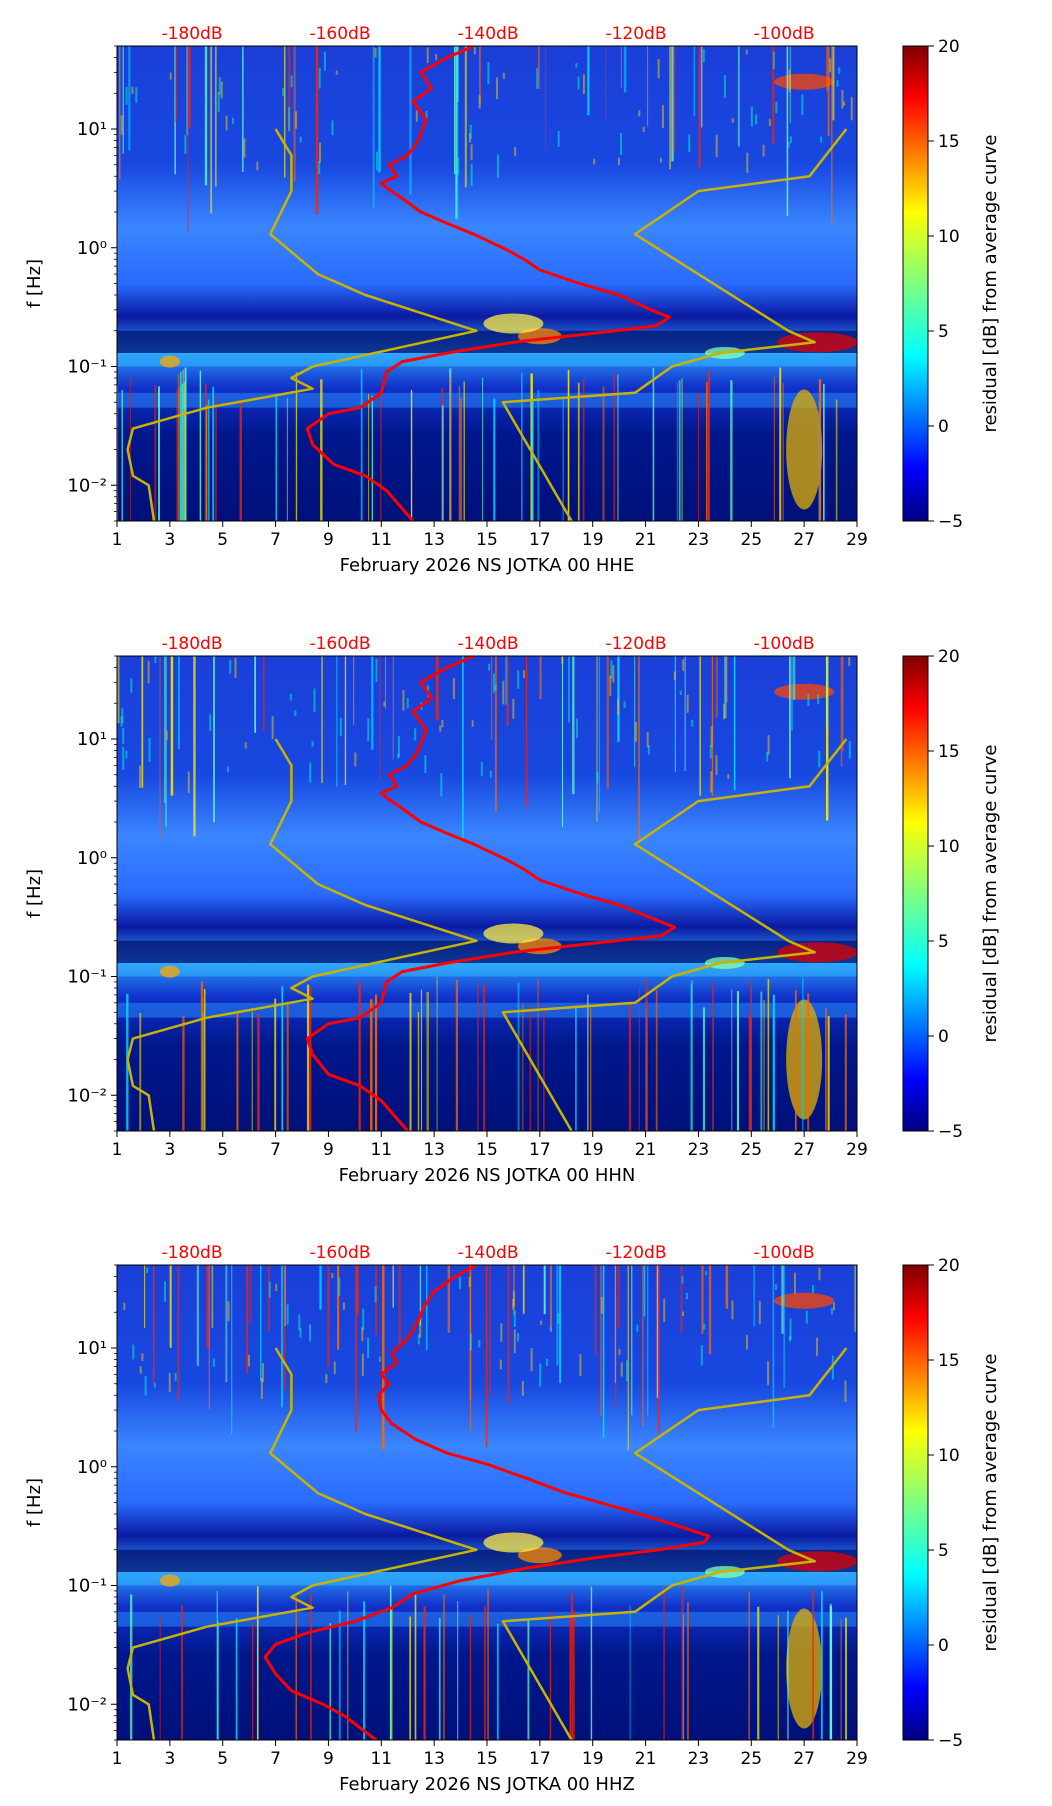  What do you see at coordinates (487, 540) in the screenshot?
I see `x-tick-label: 15` at bounding box center [487, 540].